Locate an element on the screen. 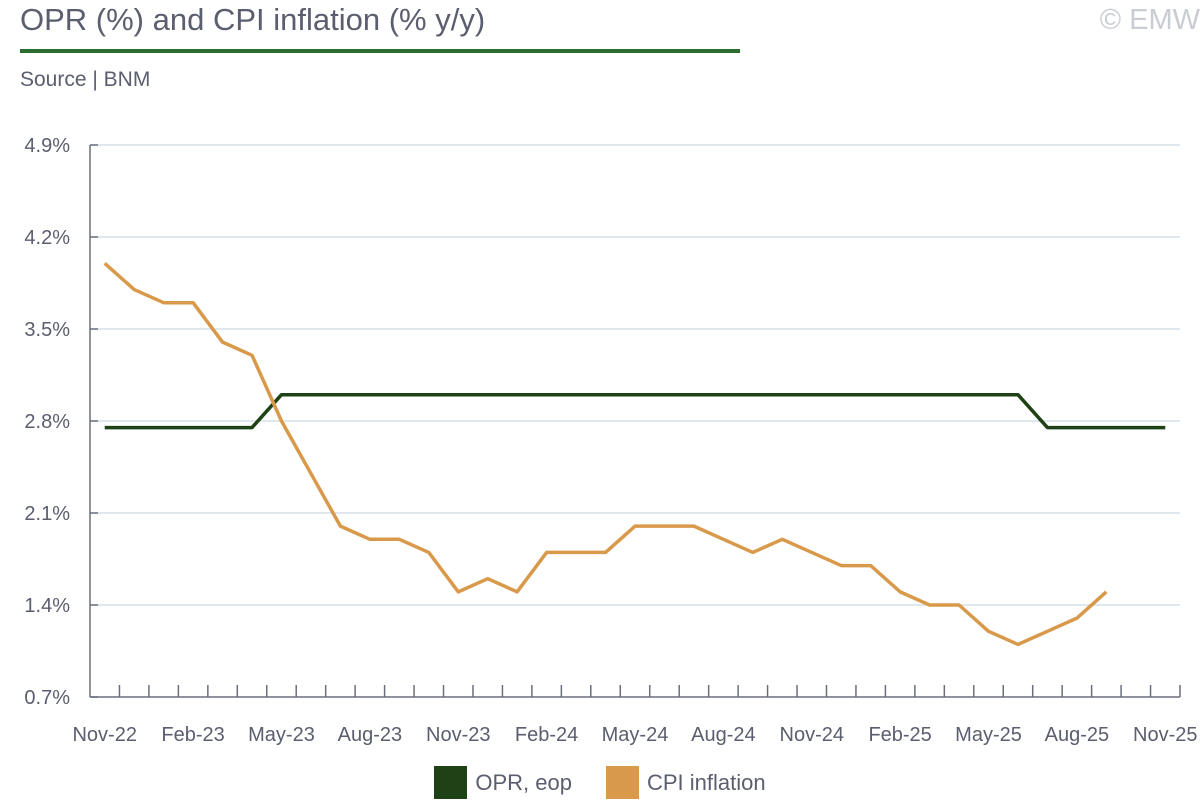  x-tick-label: May-24 is located at coordinates (635, 735).